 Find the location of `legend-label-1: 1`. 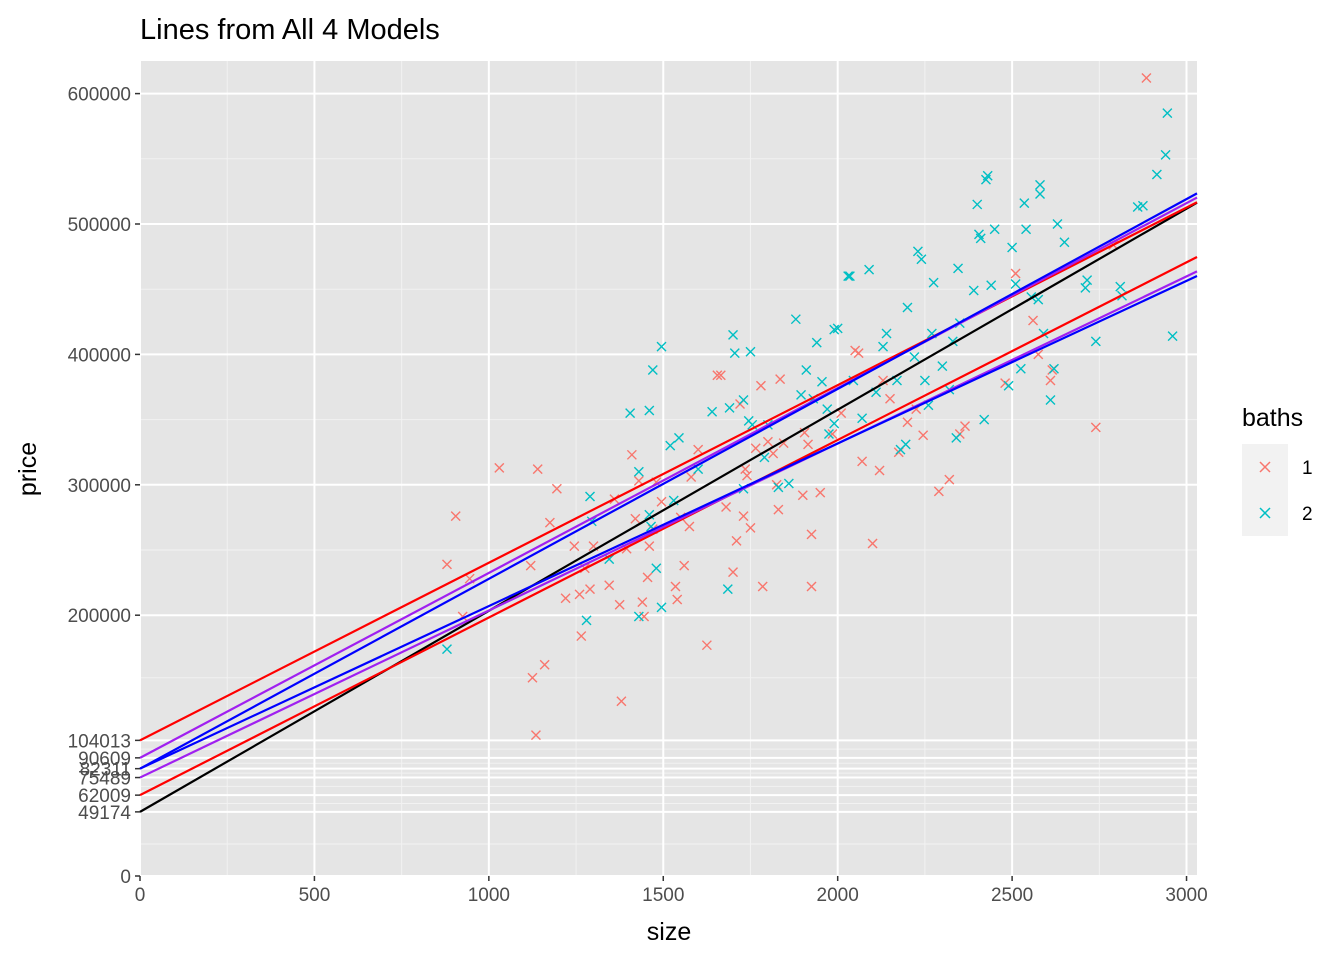

legend-label-1: 1 is located at coordinates (1307, 468).